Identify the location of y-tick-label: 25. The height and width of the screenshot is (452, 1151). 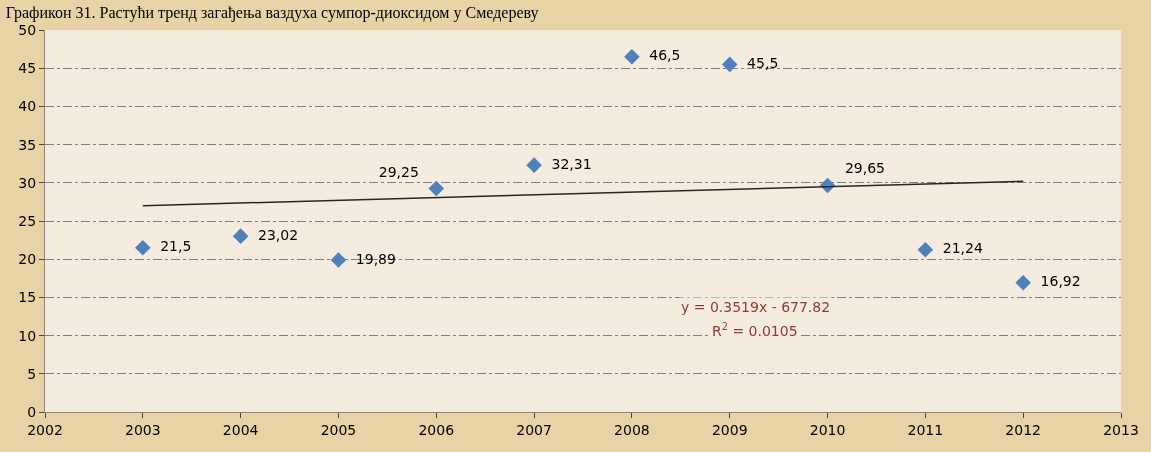
(27, 220).